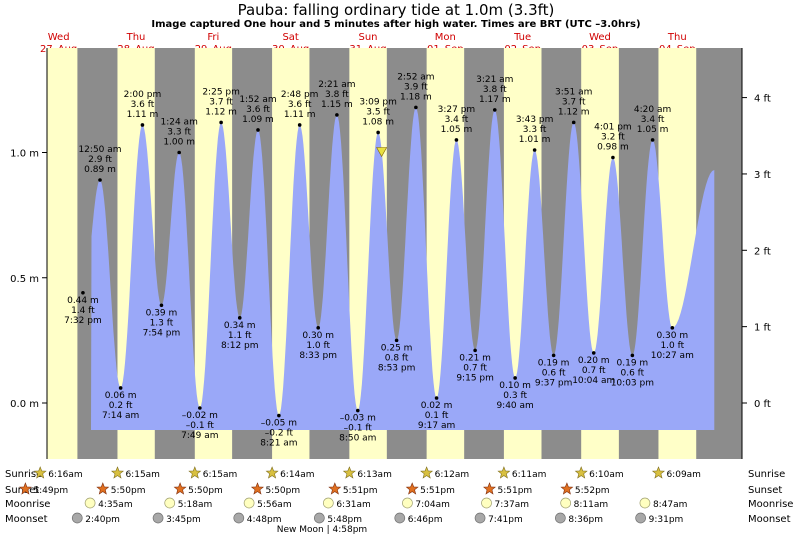 Image resolution: width=793 pixels, height=538 pixels. What do you see at coordinates (249, 503) in the screenshot?
I see `moonrise-icon` at bounding box center [249, 503].